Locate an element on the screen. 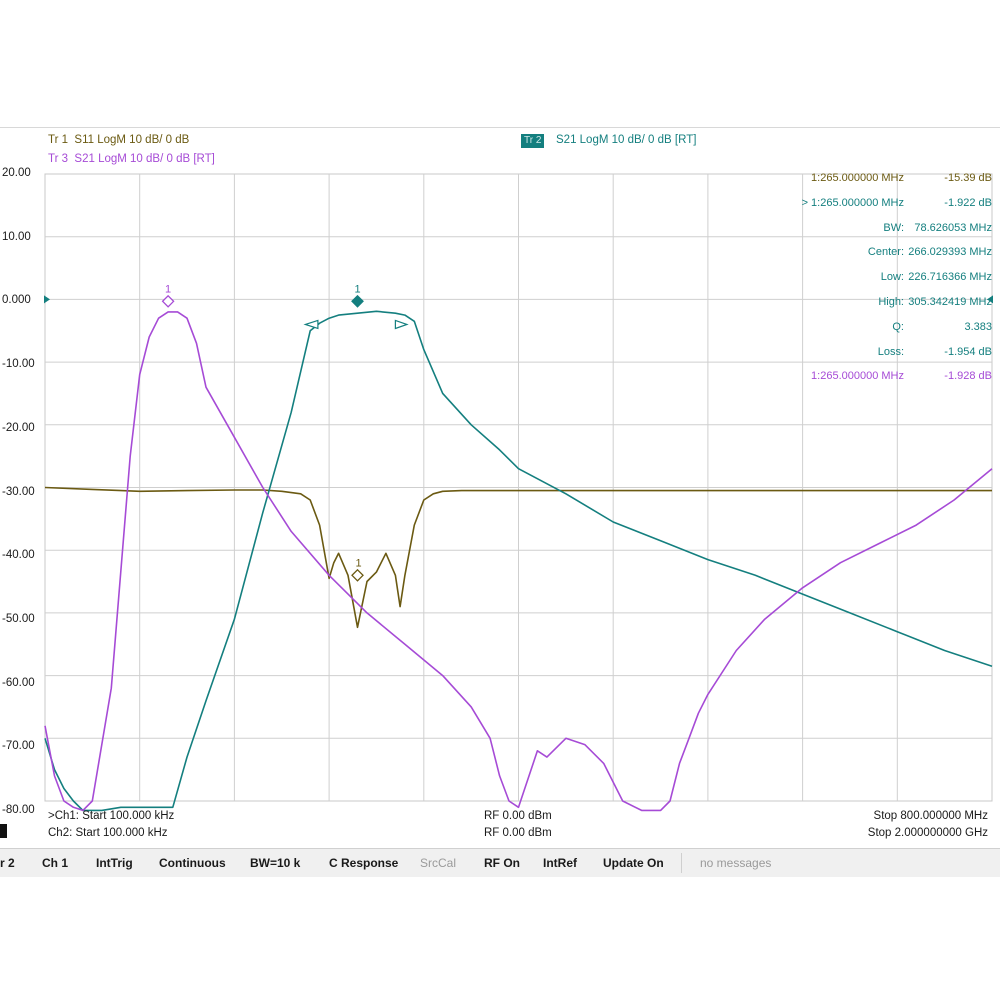 The width and height of the screenshot is (1000, 1000). y-tick-label: -20.00 is located at coordinates (18, 427).